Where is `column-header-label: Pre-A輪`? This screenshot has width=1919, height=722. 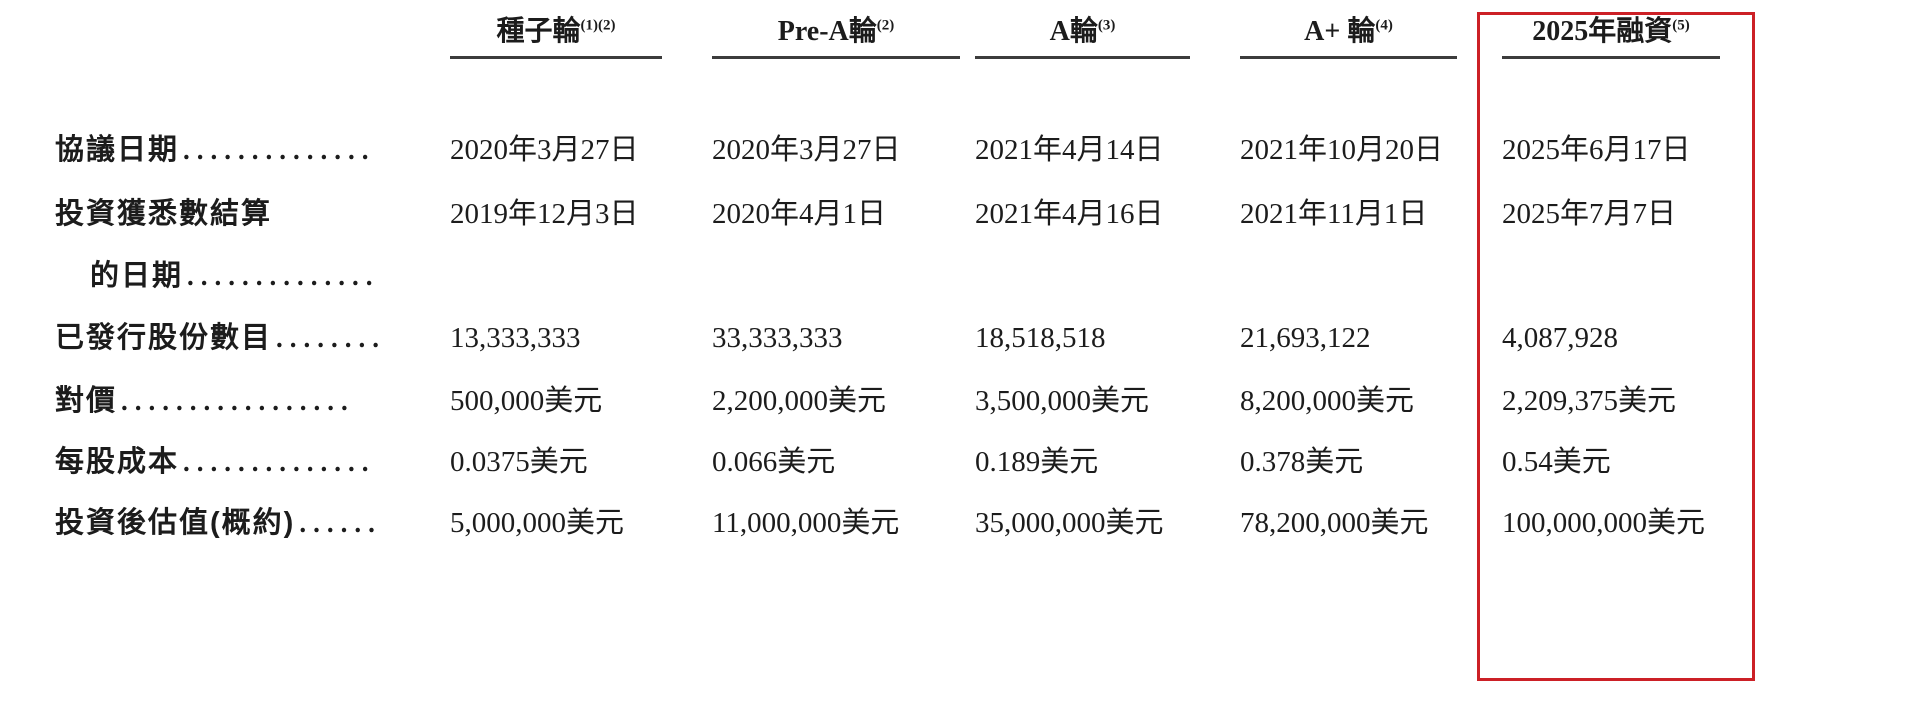
column-header-label: Pre-A輪 is located at coordinates (827, 31).